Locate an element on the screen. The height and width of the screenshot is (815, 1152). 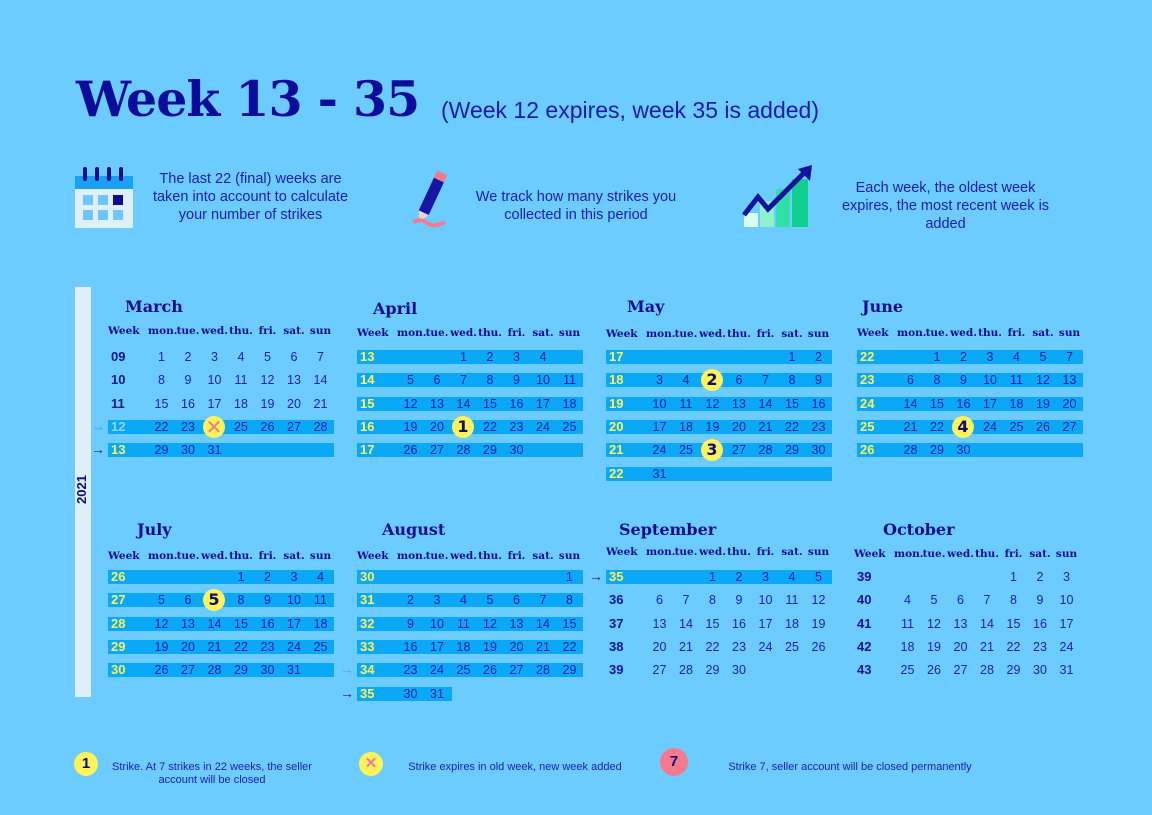
week-number: 26 is located at coordinates (118, 576).